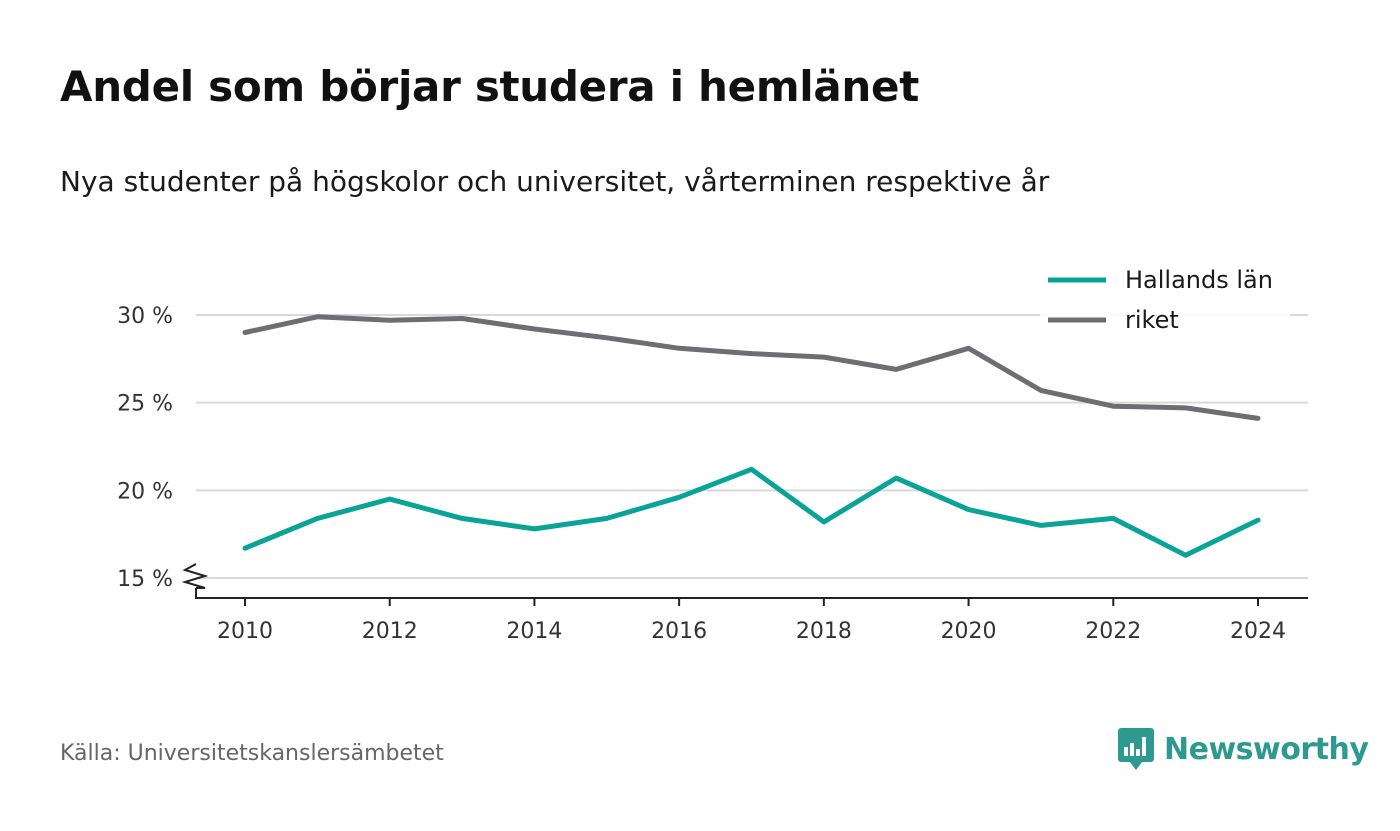  I want to click on x-tick-label: 2022, so click(1113, 631).